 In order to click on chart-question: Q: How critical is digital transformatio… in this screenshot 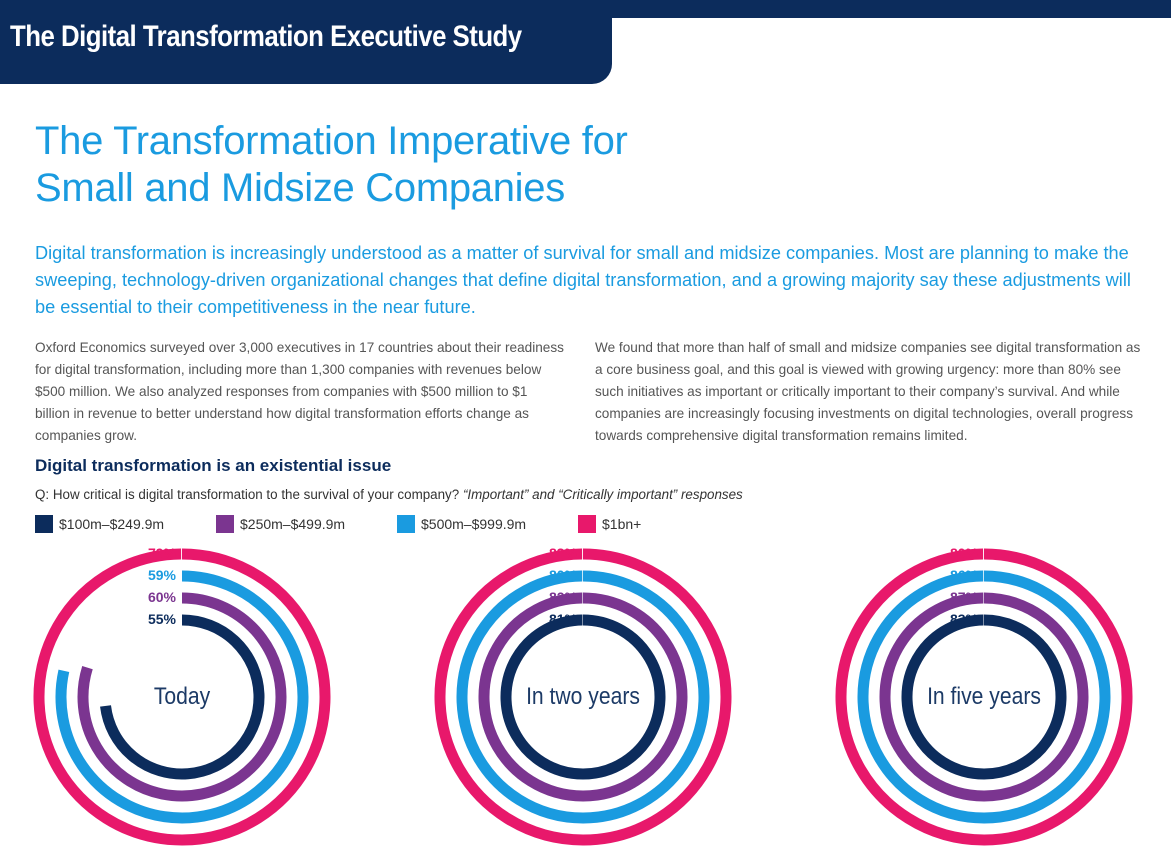, I will do `click(389, 494)`.